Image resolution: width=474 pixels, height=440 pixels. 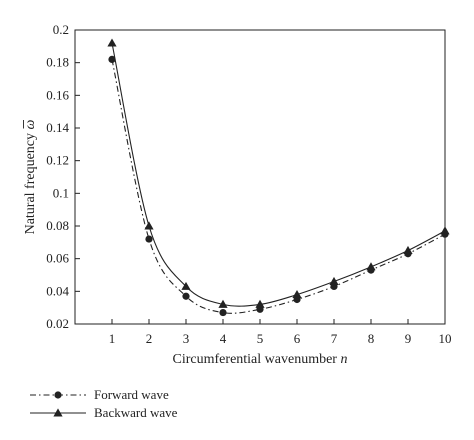 I want to click on x-tick-label: 4, so click(x=223, y=338).